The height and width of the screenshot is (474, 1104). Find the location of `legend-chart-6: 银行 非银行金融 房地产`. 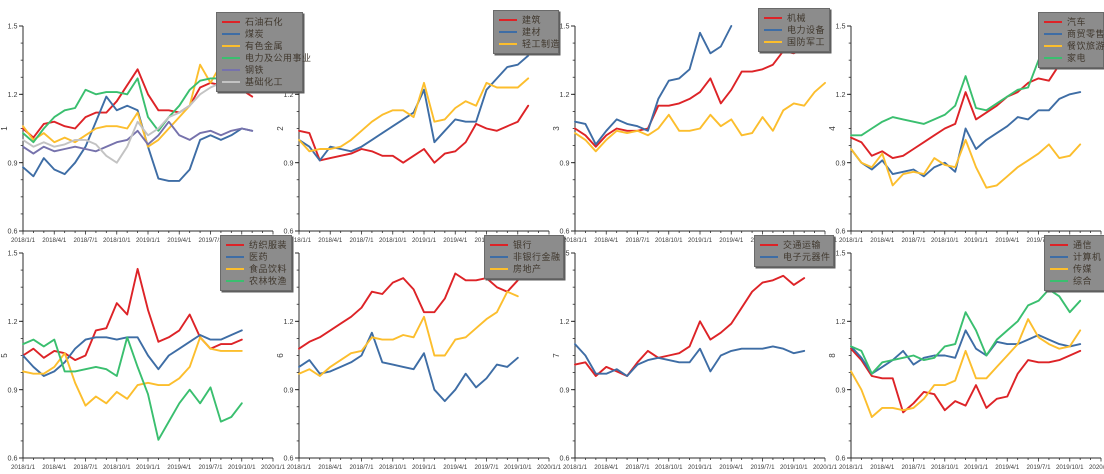

legend-chart-6: 银行 非银行金融 房地产 is located at coordinates (524, 257).